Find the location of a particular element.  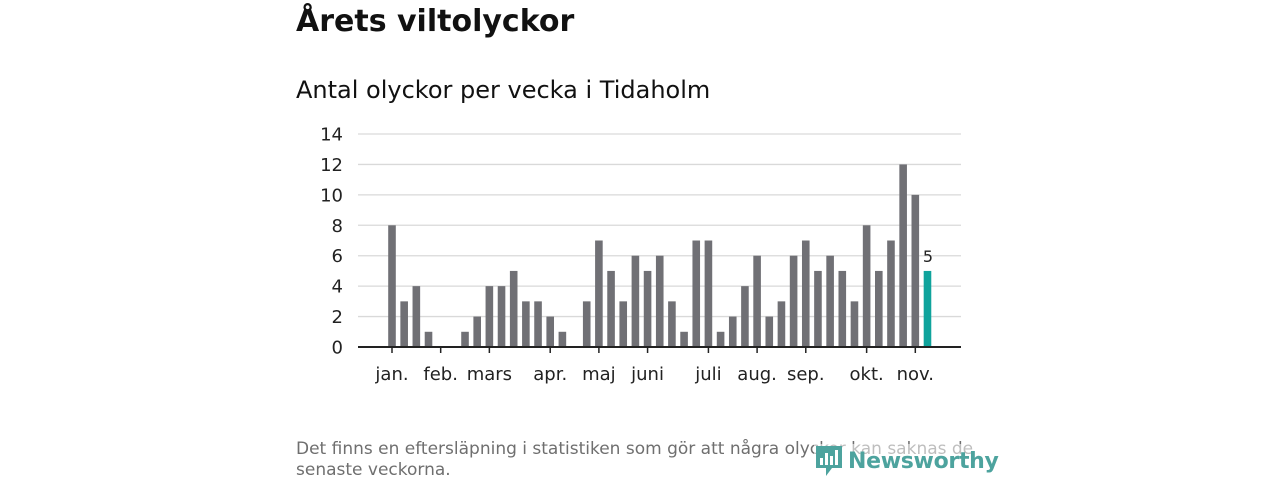

data-label: 5 is located at coordinates (928, 256).